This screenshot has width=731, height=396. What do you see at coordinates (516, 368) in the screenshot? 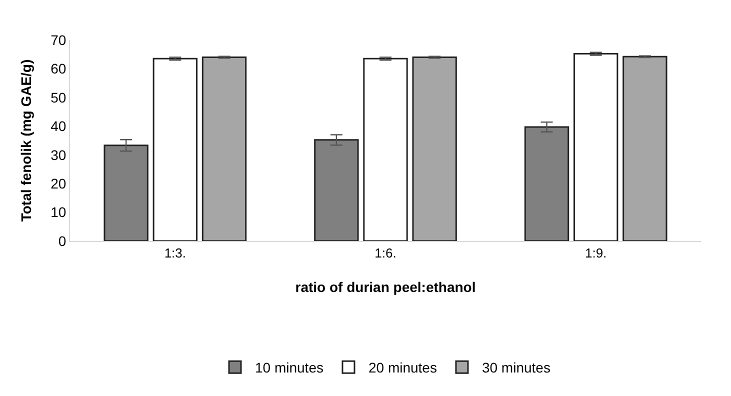
I see `legend-label: 30 minutes` at bounding box center [516, 368].